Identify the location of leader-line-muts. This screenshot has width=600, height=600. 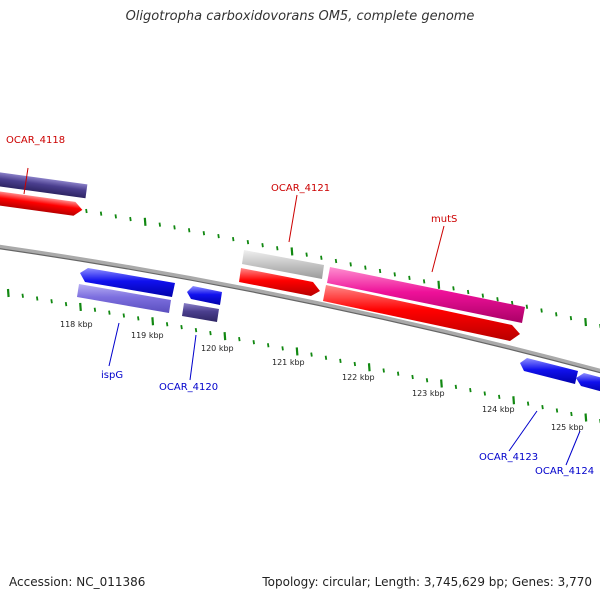
(438, 249).